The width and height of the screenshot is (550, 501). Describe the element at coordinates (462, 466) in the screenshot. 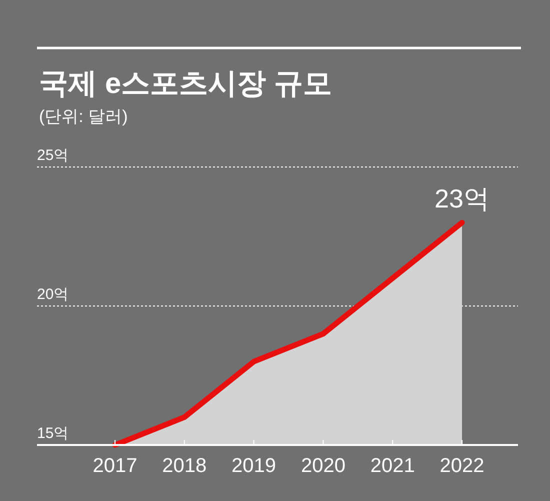

I see `x-tick-label: 2022` at that location.